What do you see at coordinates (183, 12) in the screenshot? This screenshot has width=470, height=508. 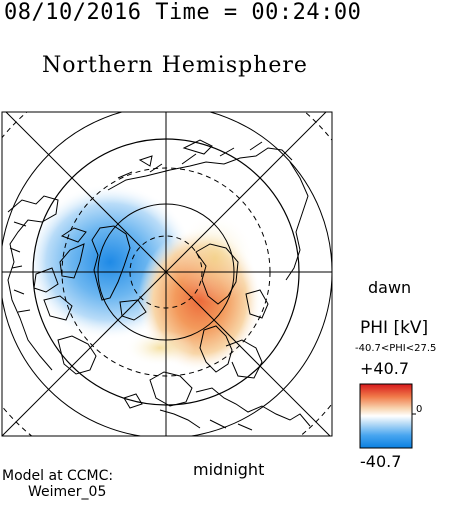 I see `datetime-header: 08/10/2016 Time = 00:24:00` at bounding box center [183, 12].